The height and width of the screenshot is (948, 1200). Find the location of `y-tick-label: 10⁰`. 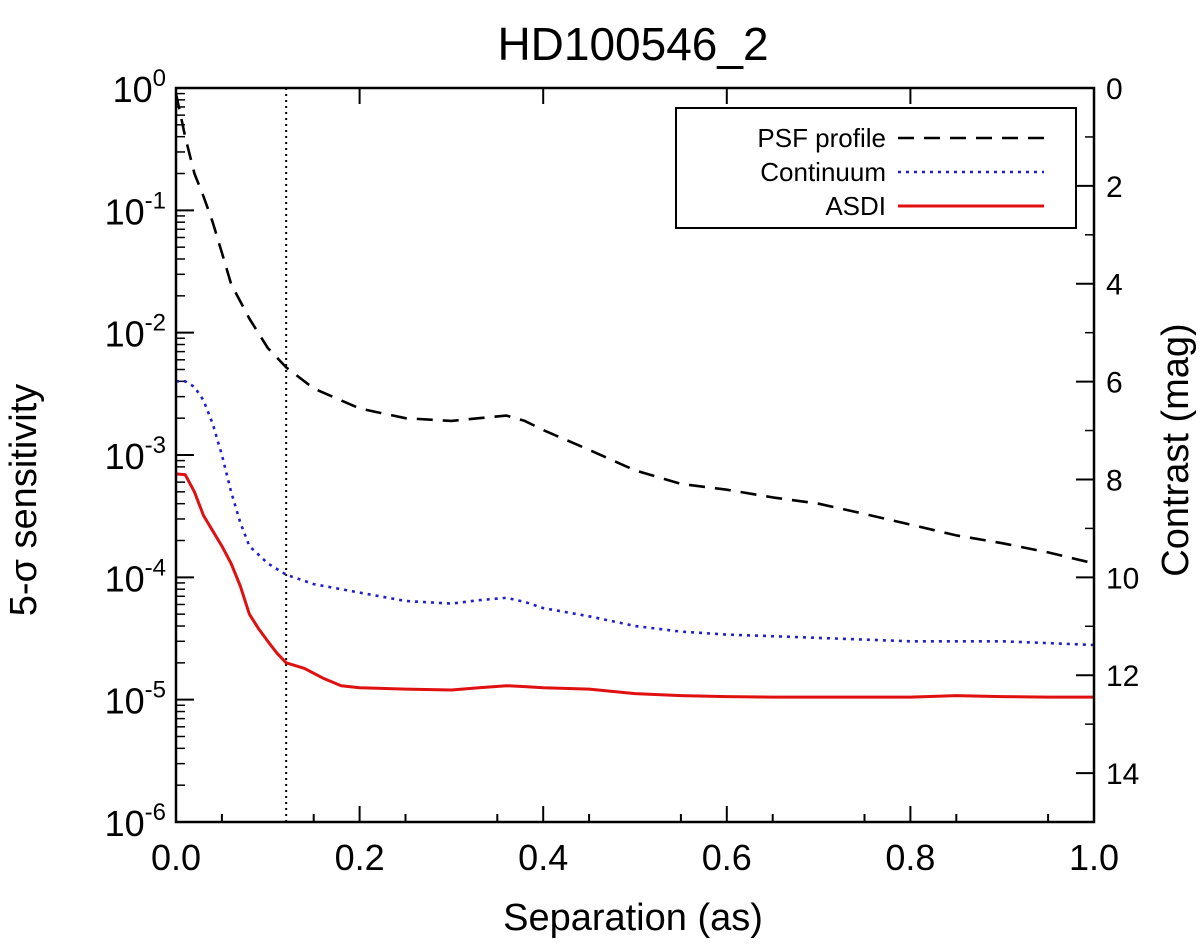

y-tick-label: 10⁰ is located at coordinates (139, 87).